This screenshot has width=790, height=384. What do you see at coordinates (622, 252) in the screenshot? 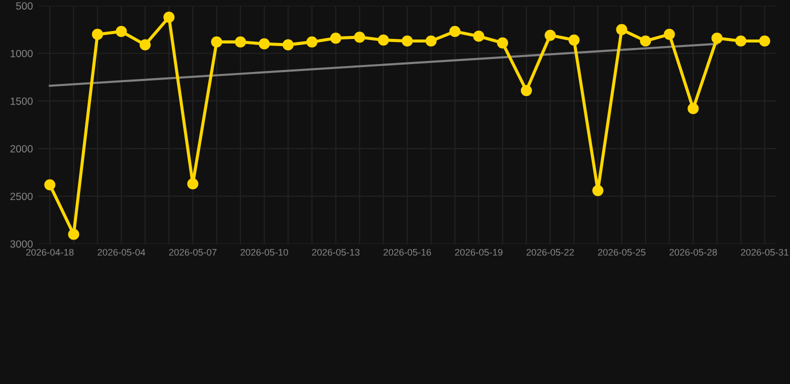
I see `x-tick-label: 2026-05-25` at bounding box center [622, 252].